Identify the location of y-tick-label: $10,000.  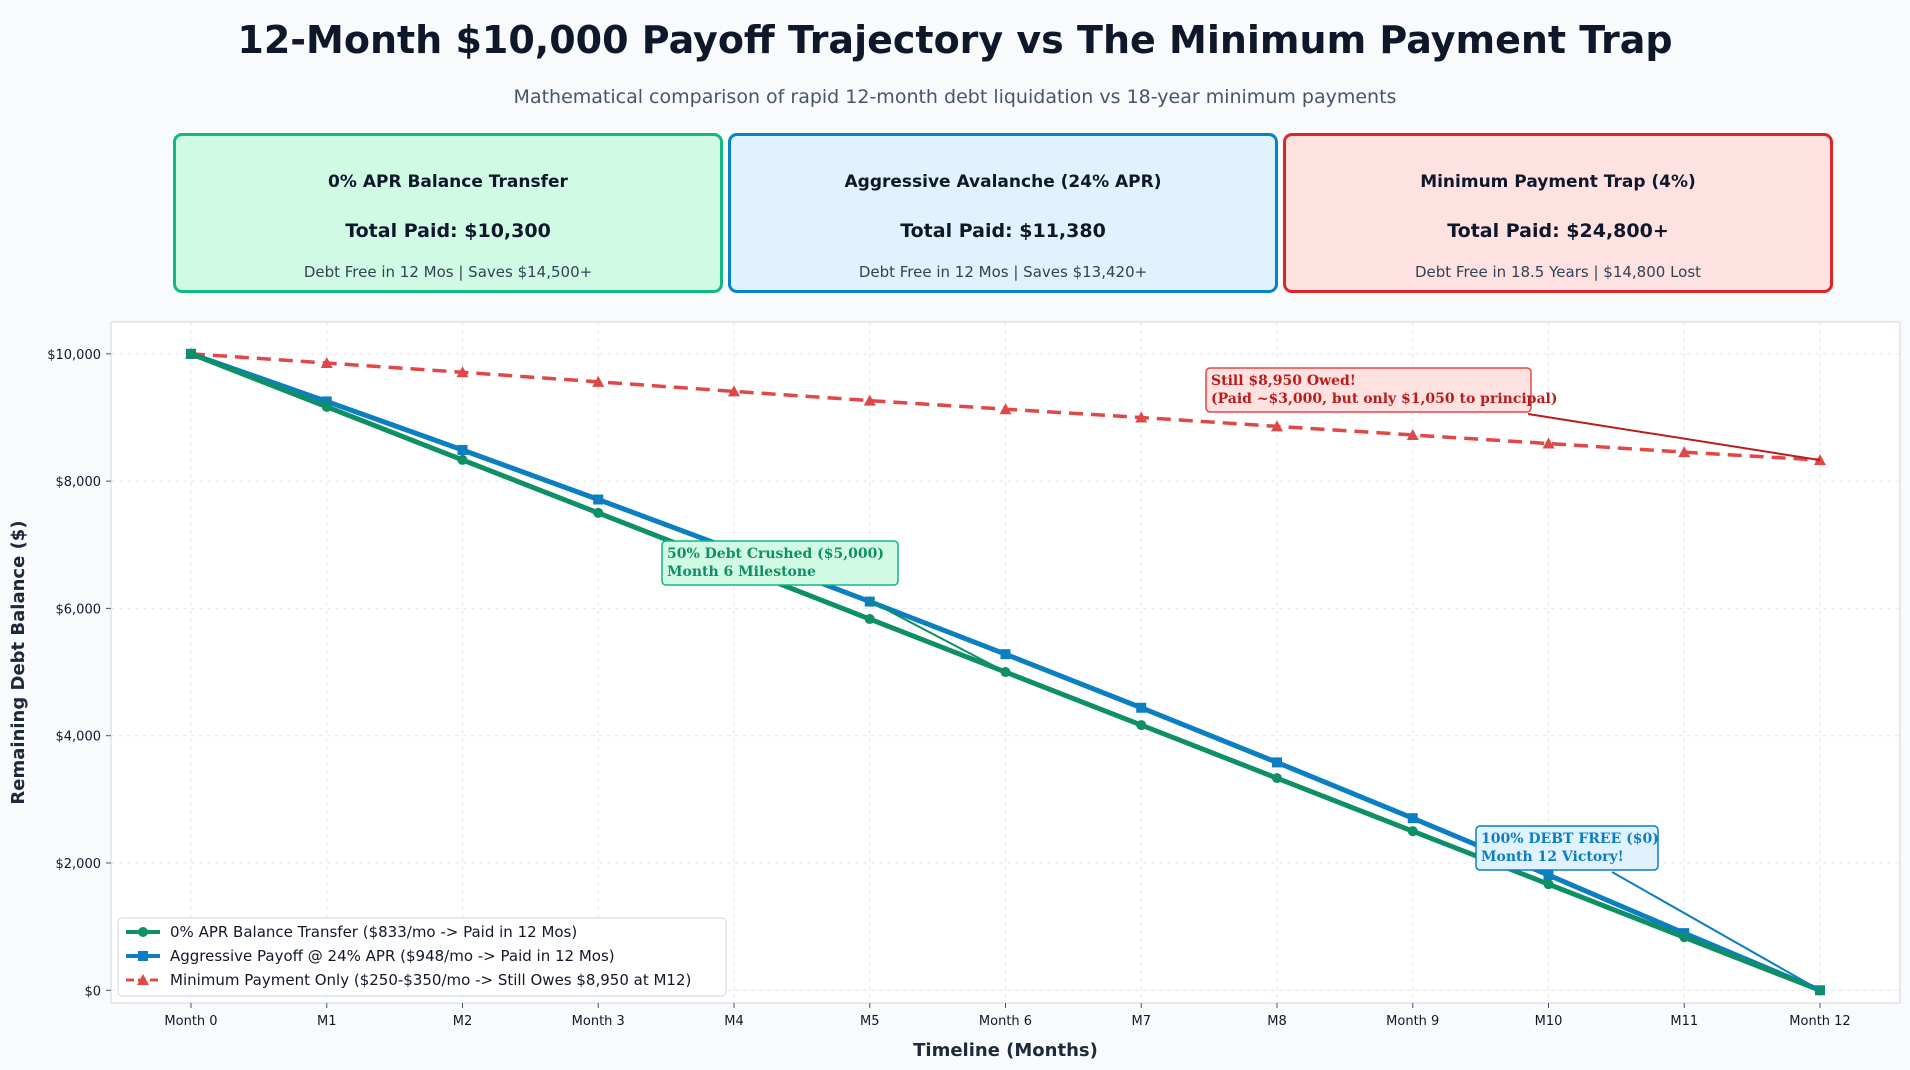
(74, 355).